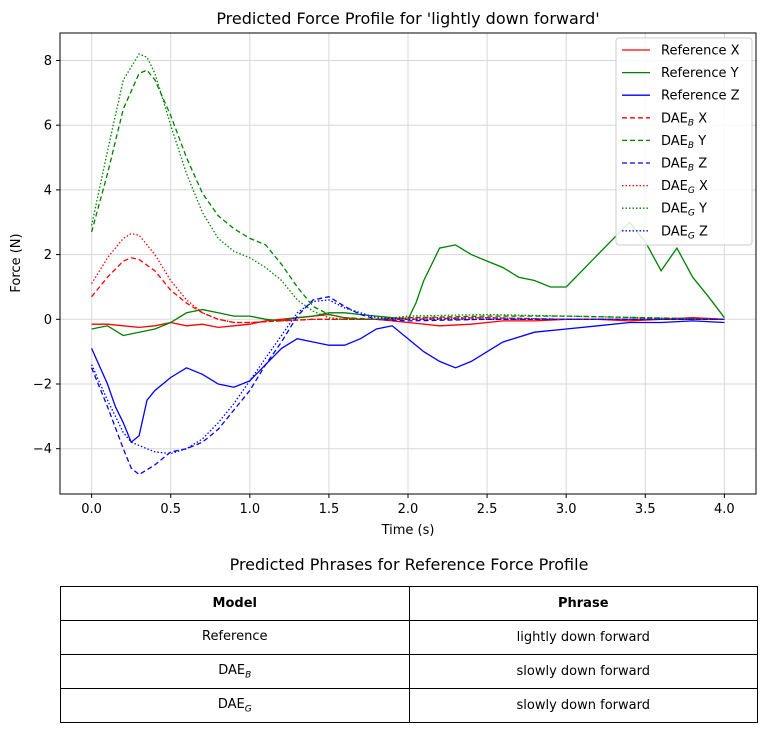 The width and height of the screenshot is (767, 735). Describe the element at coordinates (583, 637) in the screenshot. I see `row-phrase: lightly down forward` at that location.